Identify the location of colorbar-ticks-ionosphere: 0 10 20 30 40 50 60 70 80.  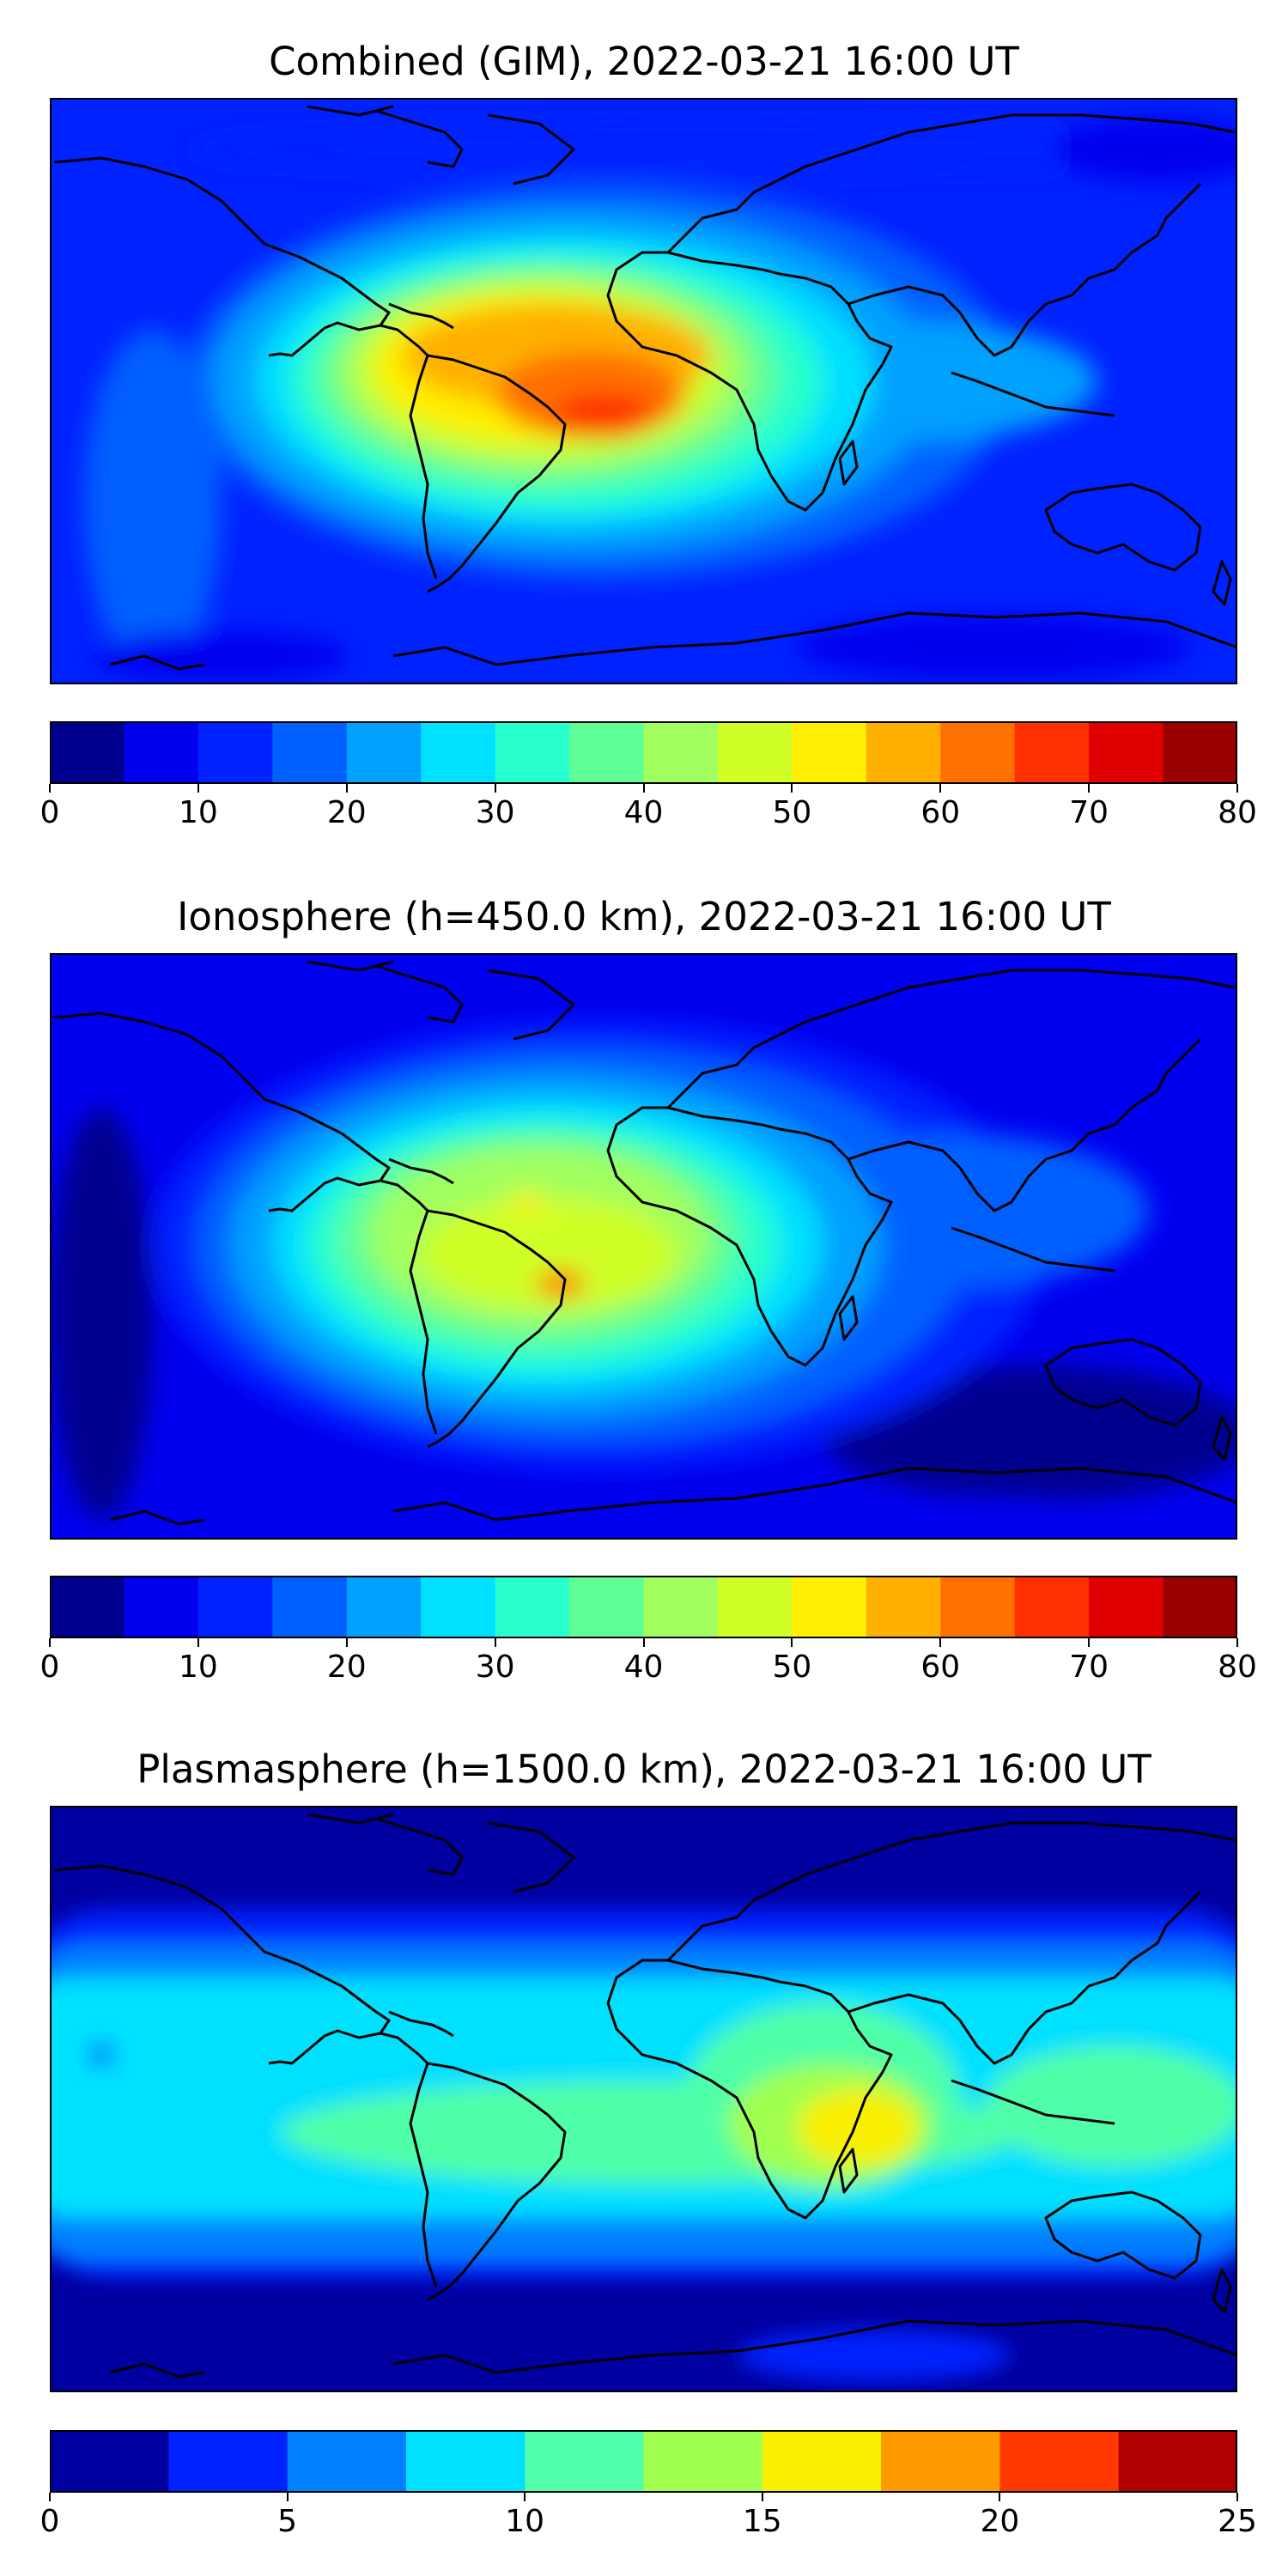
(644, 1665).